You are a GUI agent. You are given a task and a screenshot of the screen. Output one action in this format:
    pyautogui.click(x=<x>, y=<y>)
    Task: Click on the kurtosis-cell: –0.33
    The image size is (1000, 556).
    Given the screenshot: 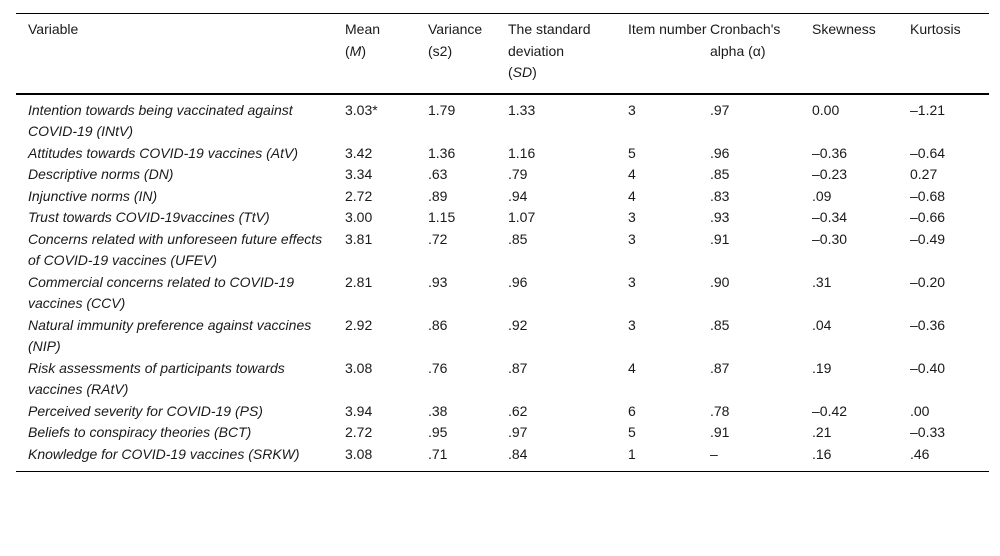 What is the action you would take?
    pyautogui.click(x=928, y=432)
    